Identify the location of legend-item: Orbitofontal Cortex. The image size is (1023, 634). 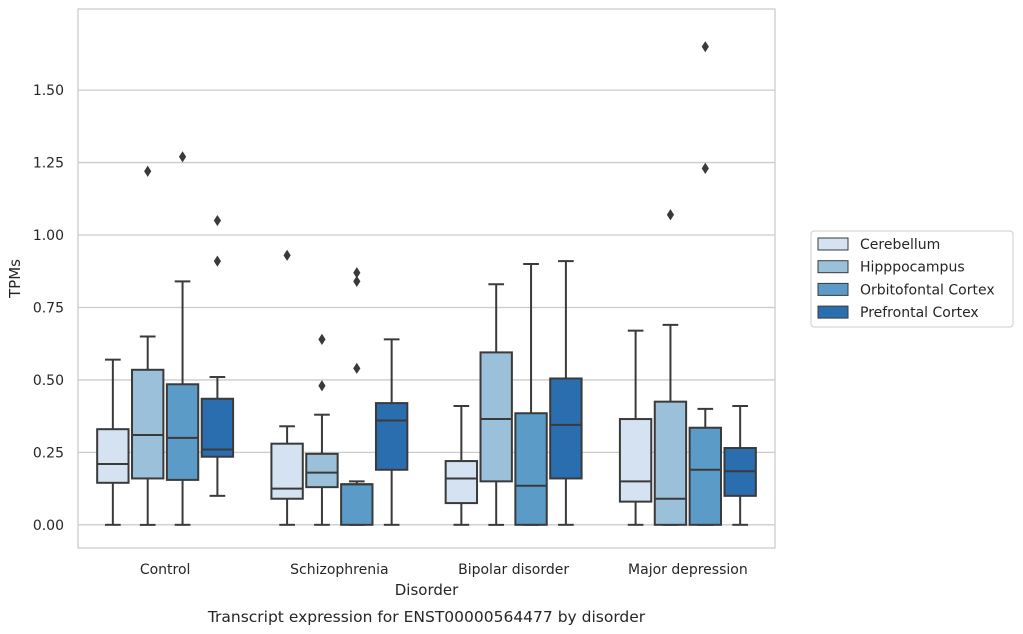
(906, 290).